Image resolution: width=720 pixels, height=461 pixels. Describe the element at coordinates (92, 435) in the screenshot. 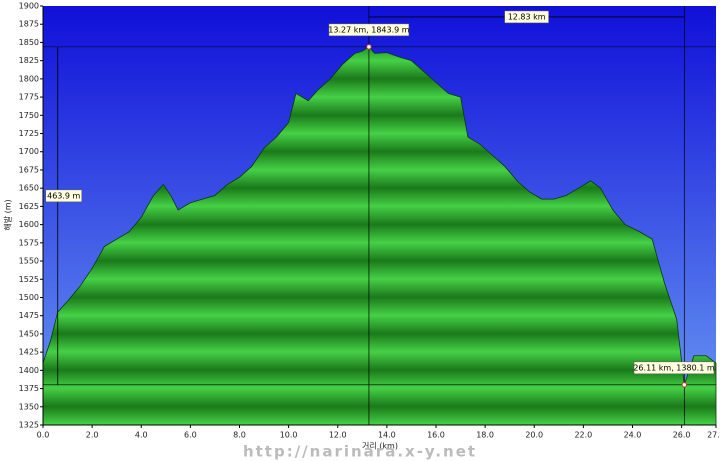

I see `x-tick-label: 2.0` at that location.